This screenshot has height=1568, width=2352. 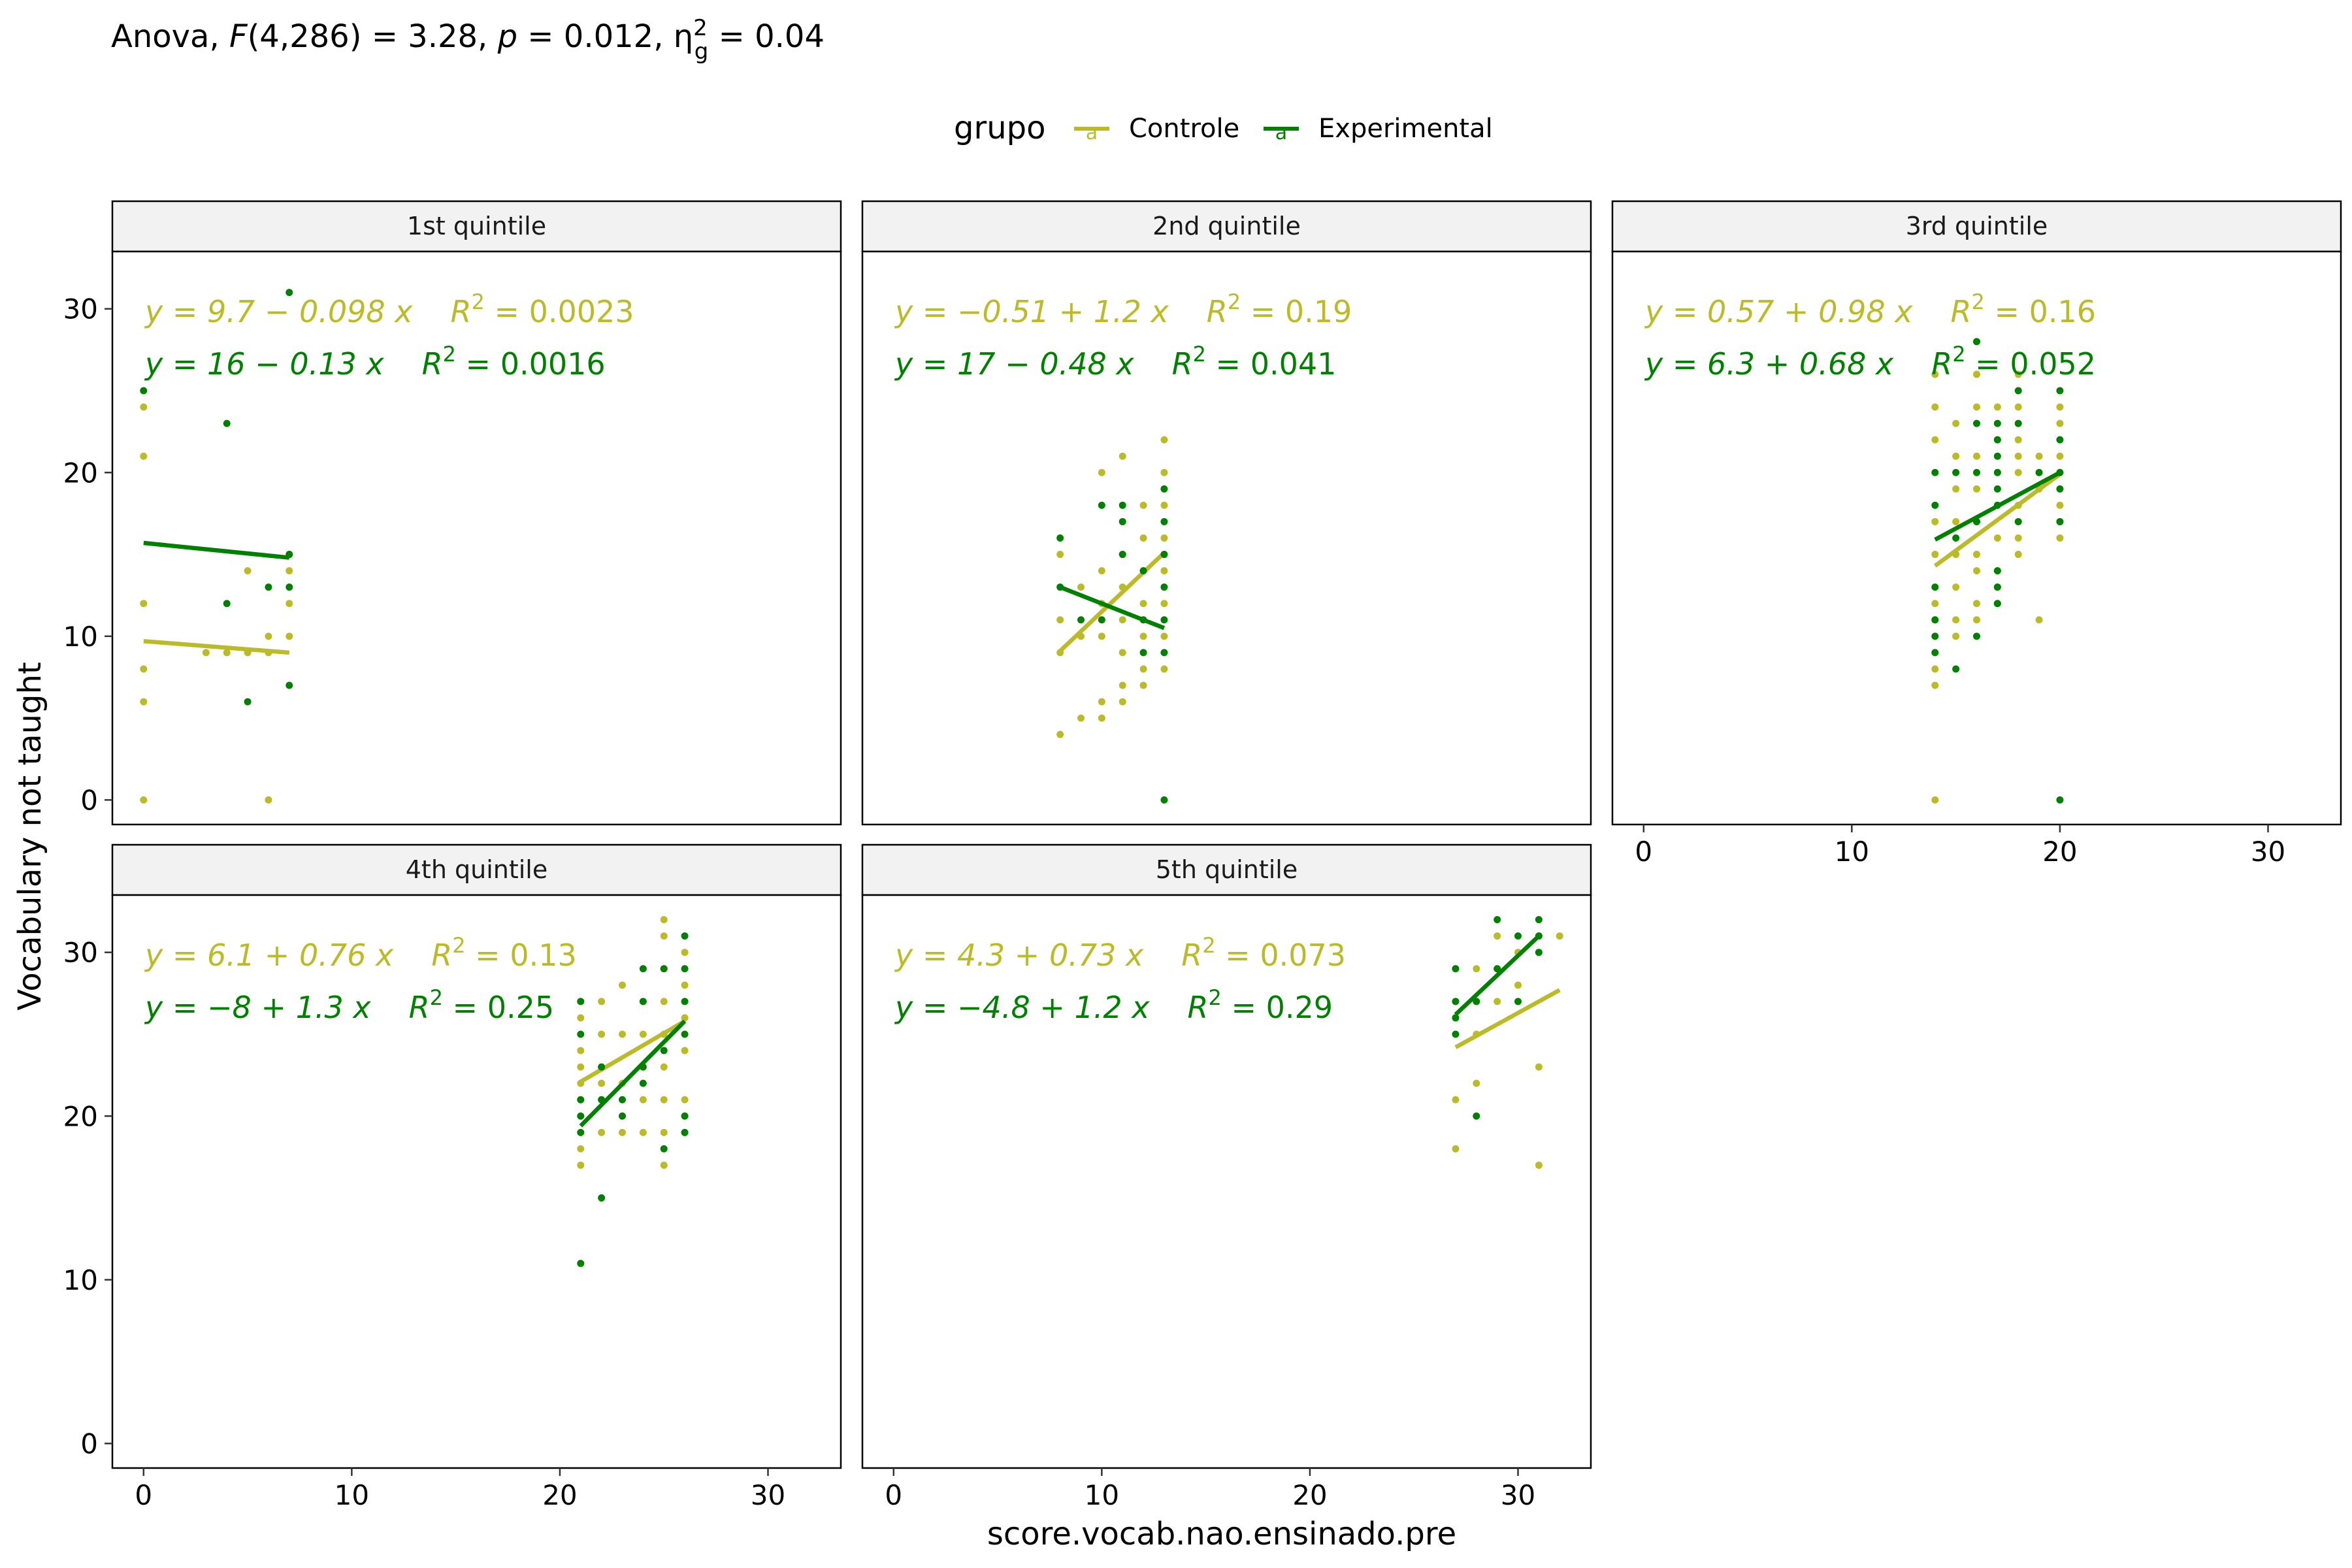 What do you see at coordinates (1226, 226) in the screenshot?
I see `facet-strip-label: 2nd quintile` at bounding box center [1226, 226].